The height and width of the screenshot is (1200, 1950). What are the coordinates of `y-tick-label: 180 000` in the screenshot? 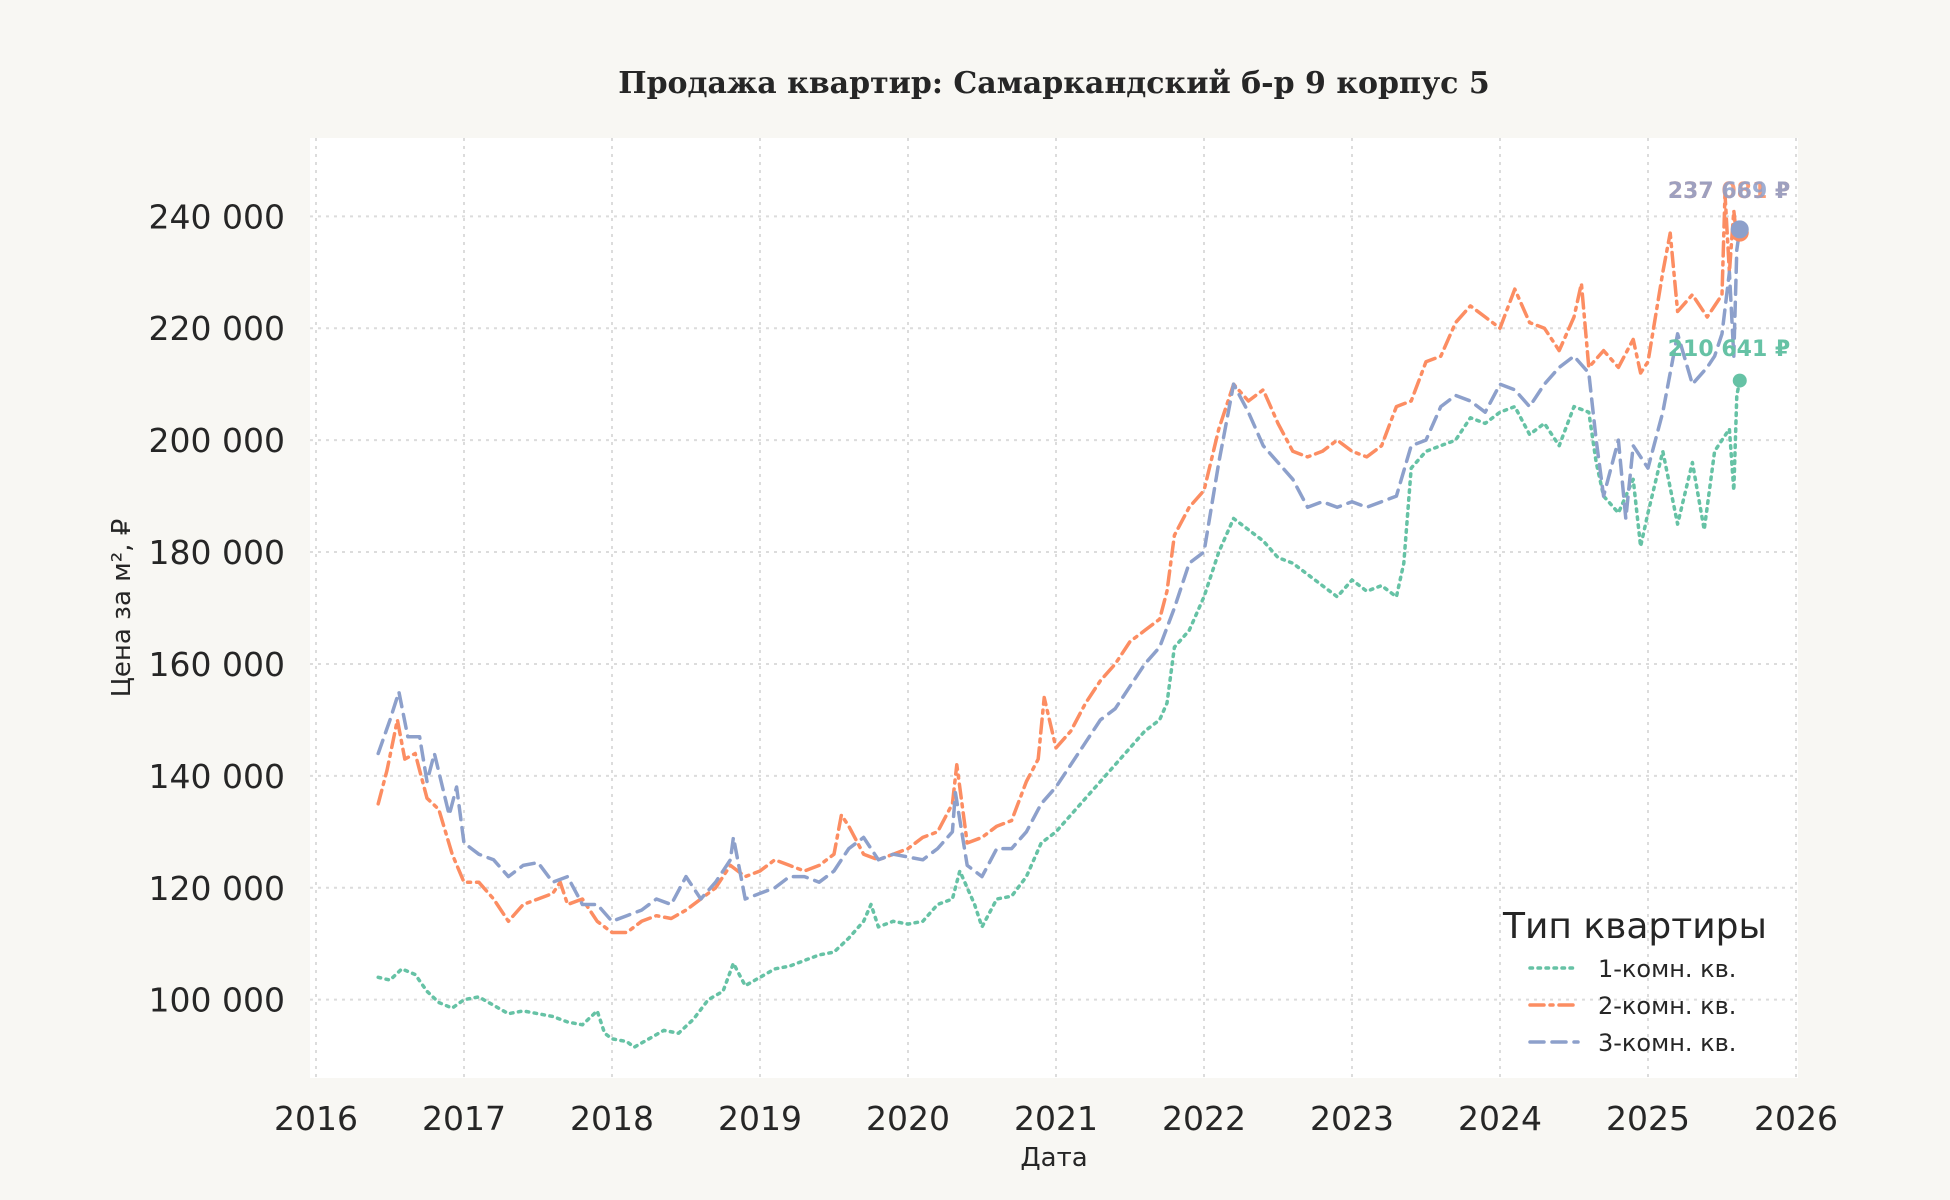 It's located at (217, 552).